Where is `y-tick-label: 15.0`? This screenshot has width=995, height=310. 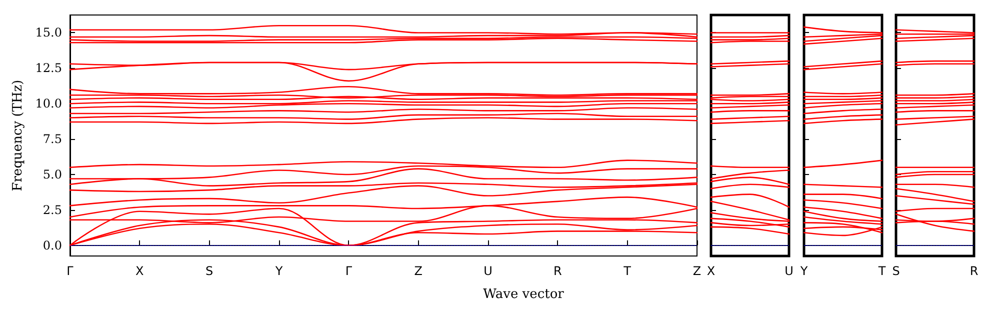
y-tick-label: 15.0 is located at coordinates (48, 33).